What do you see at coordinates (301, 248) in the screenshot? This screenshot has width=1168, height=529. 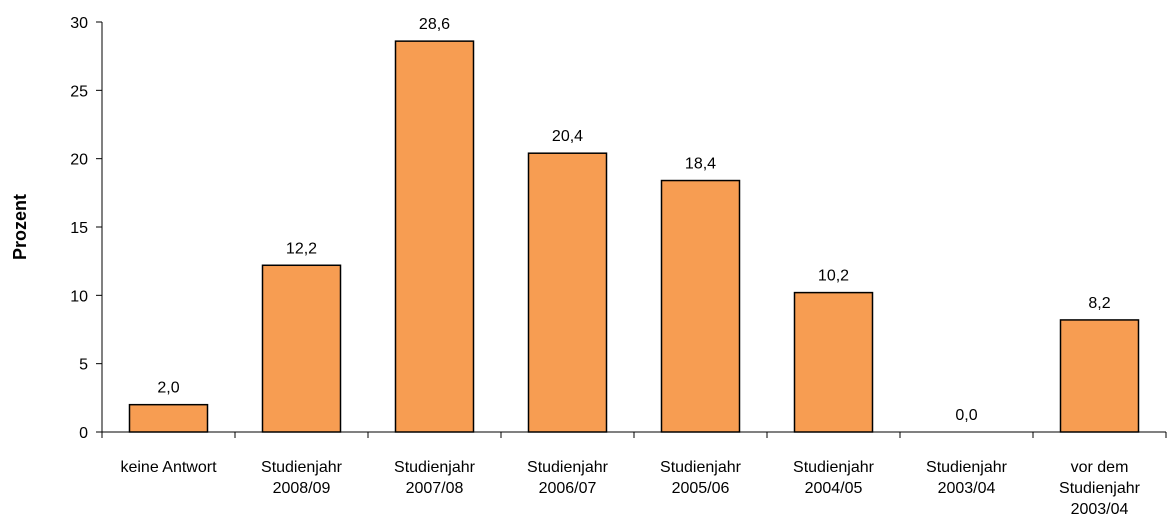 I see `data-label: 12,2` at bounding box center [301, 248].